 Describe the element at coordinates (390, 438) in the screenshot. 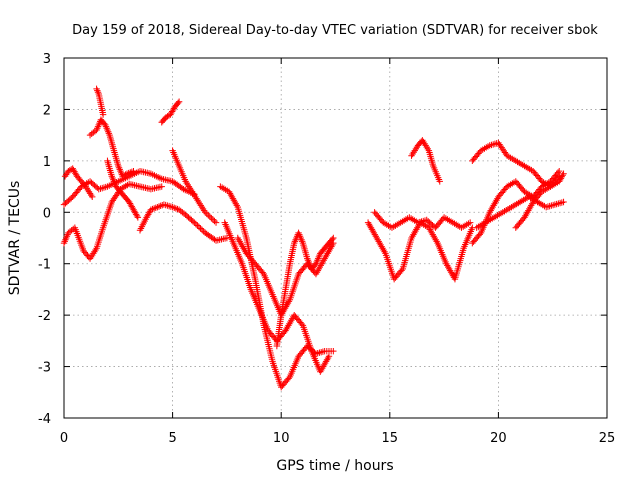

I see `x-tick-label: 15` at that location.